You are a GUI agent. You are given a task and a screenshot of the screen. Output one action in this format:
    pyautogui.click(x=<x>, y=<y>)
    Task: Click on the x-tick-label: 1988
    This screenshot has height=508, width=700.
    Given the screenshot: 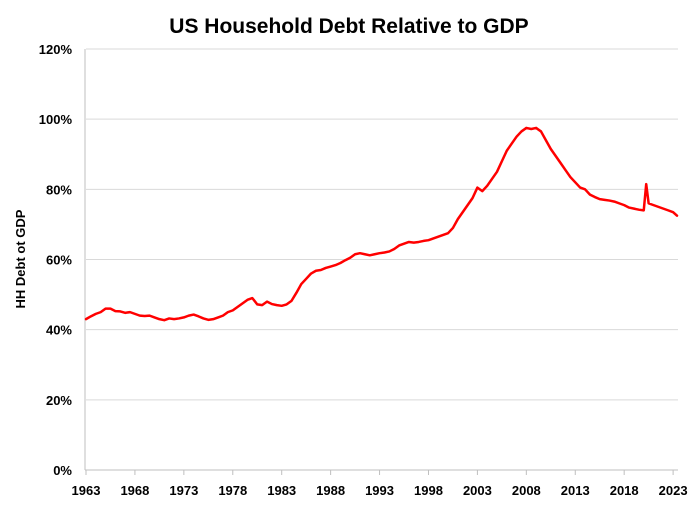 What is the action you would take?
    pyautogui.click(x=330, y=490)
    